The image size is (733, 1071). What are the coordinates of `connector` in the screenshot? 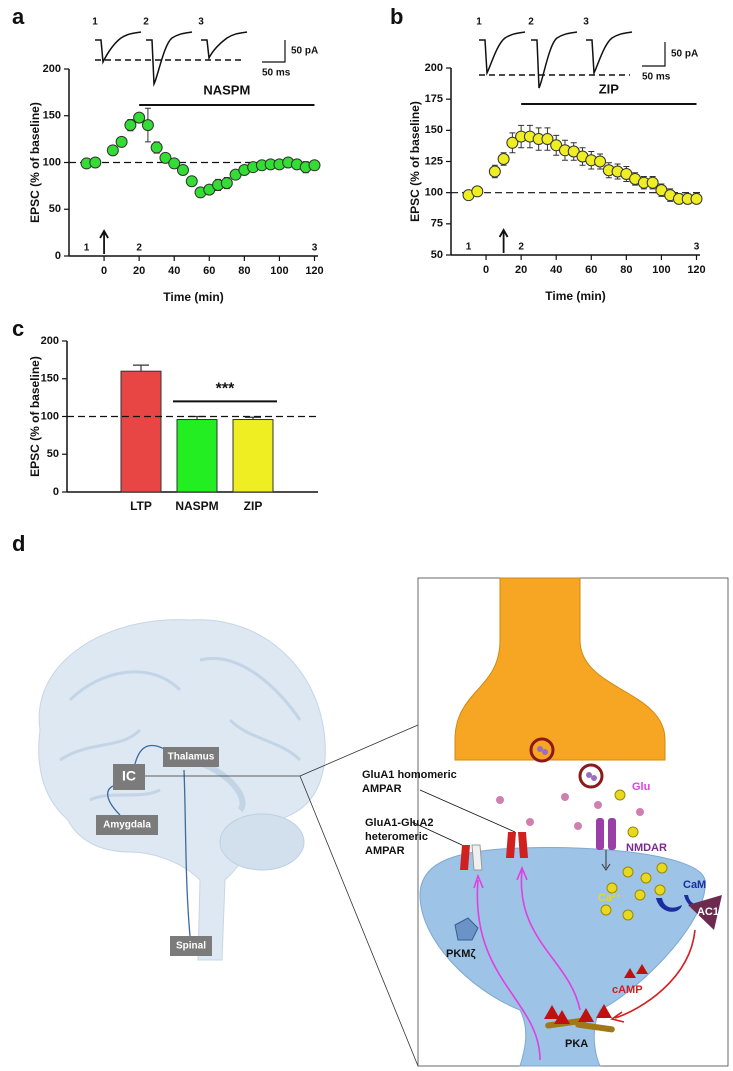 It's located at (282, 895).